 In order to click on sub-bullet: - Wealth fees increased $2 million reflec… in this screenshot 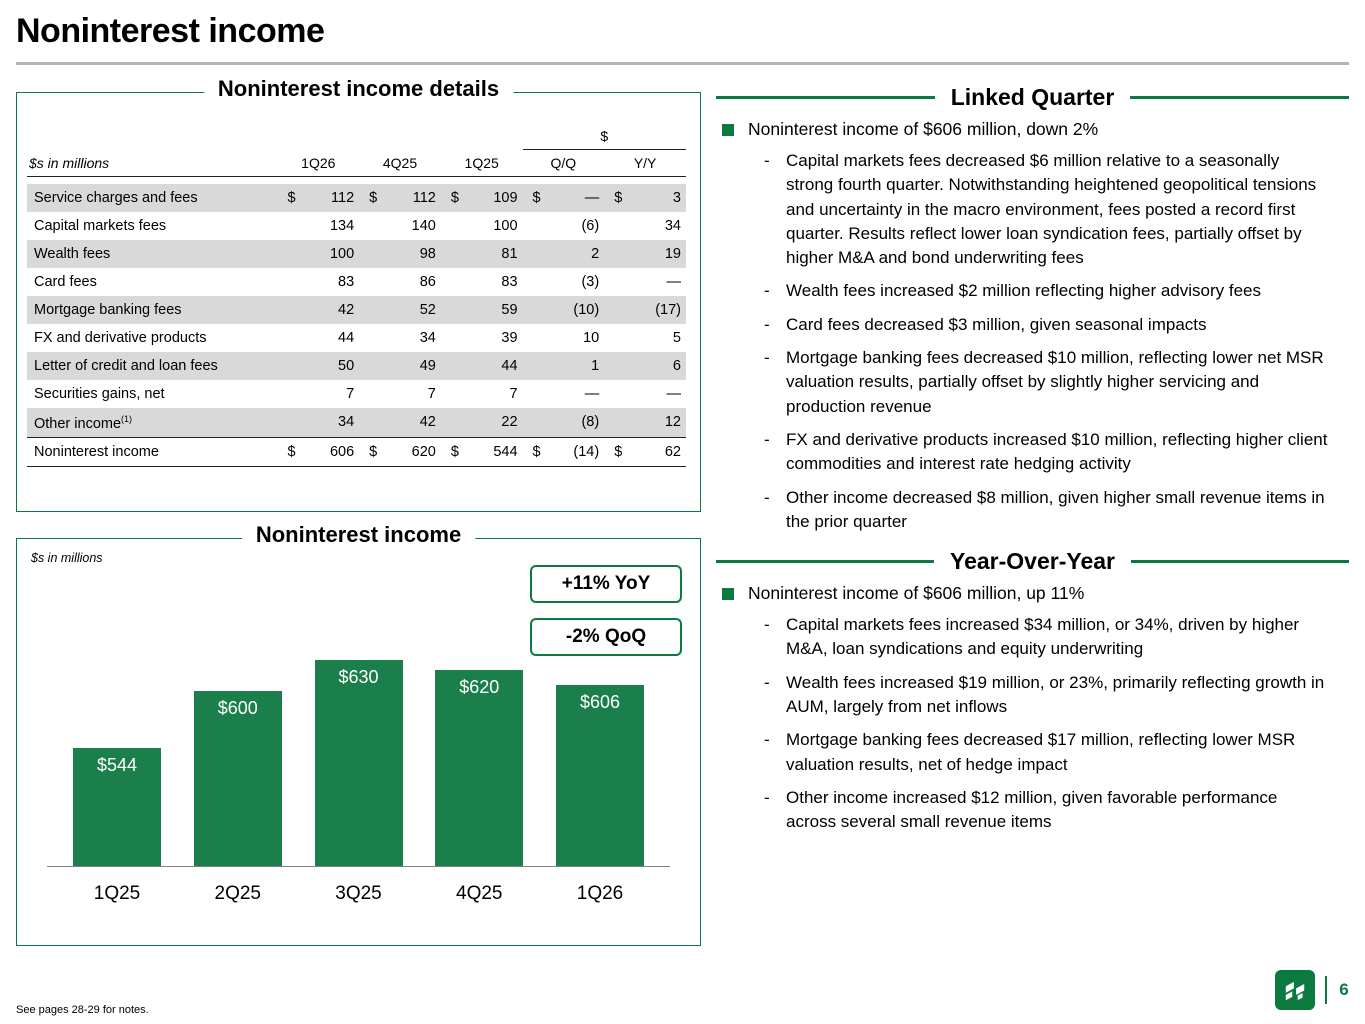, I will do `click(1046, 291)`.